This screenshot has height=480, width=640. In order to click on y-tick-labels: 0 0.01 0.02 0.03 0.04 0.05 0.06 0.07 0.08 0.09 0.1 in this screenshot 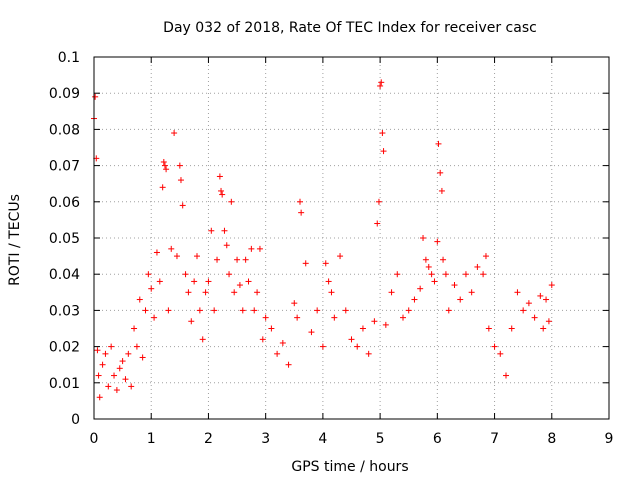, I will do `click(64, 239)`.